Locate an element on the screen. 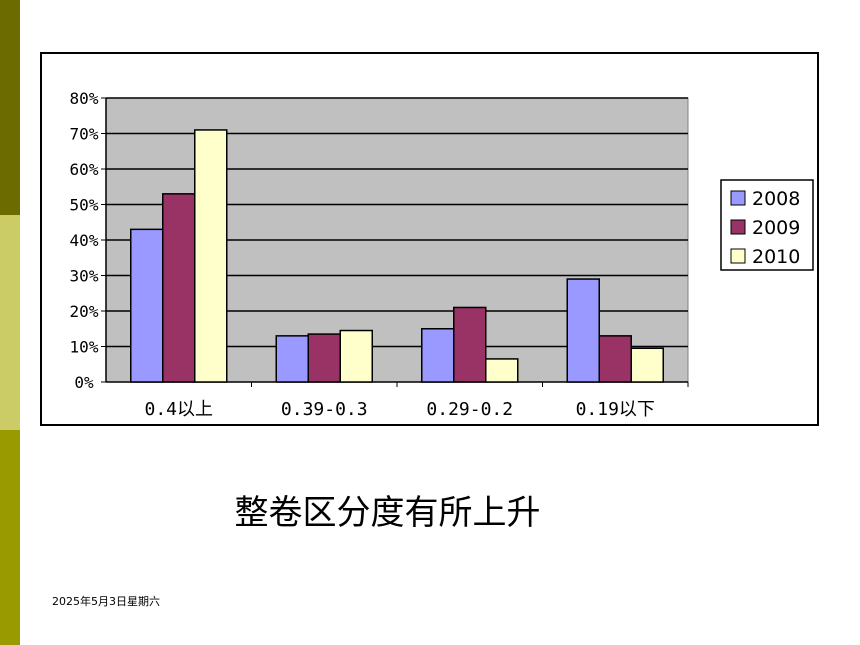  x-tick-label: 0.29-0.2 is located at coordinates (469, 409).